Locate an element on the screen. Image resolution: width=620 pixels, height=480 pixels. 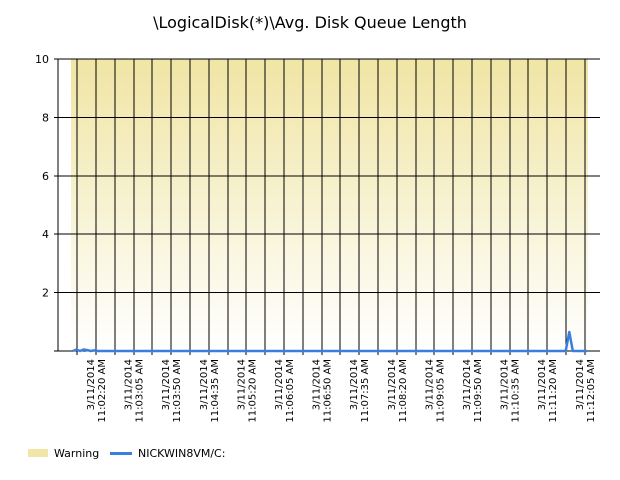
legend-series-swatch is located at coordinates (121, 453).